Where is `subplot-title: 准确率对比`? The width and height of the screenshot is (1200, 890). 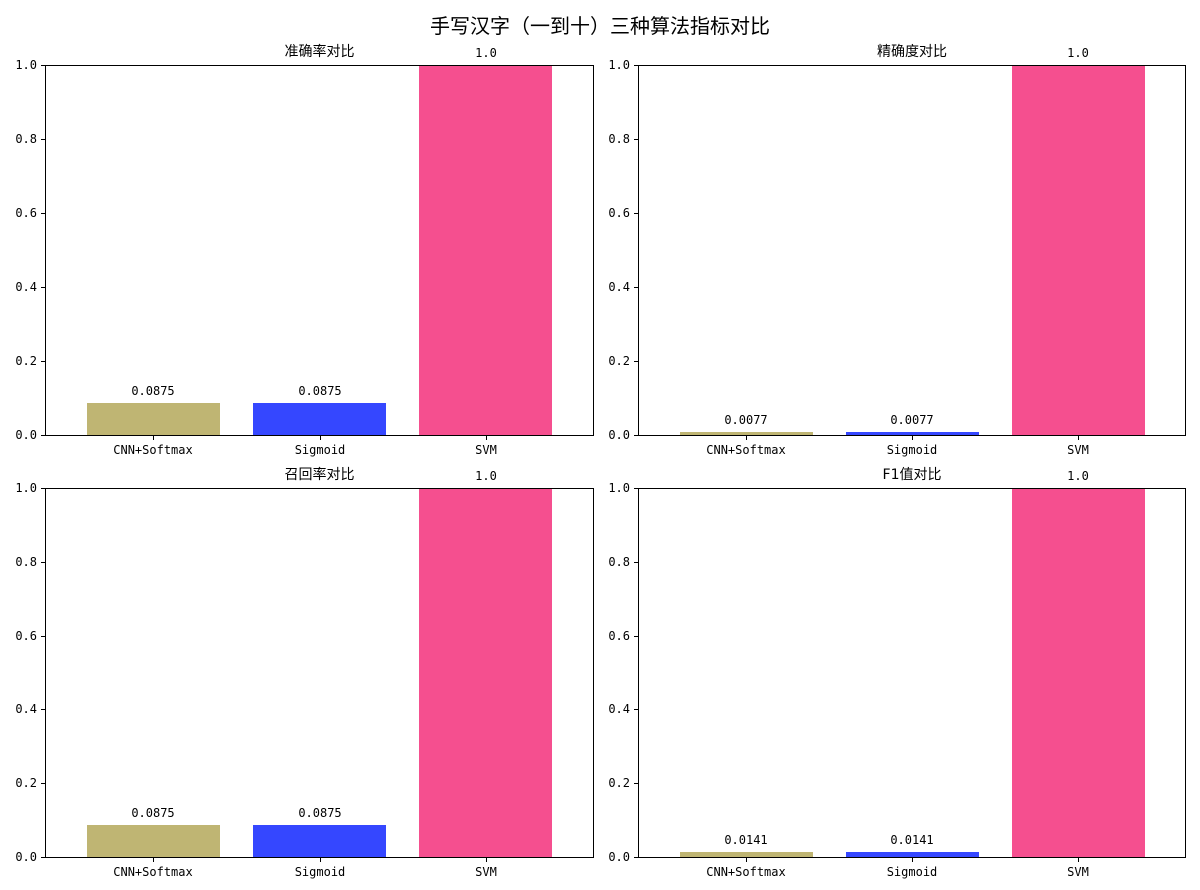 subplot-title: 准确率对比 is located at coordinates (319, 52).